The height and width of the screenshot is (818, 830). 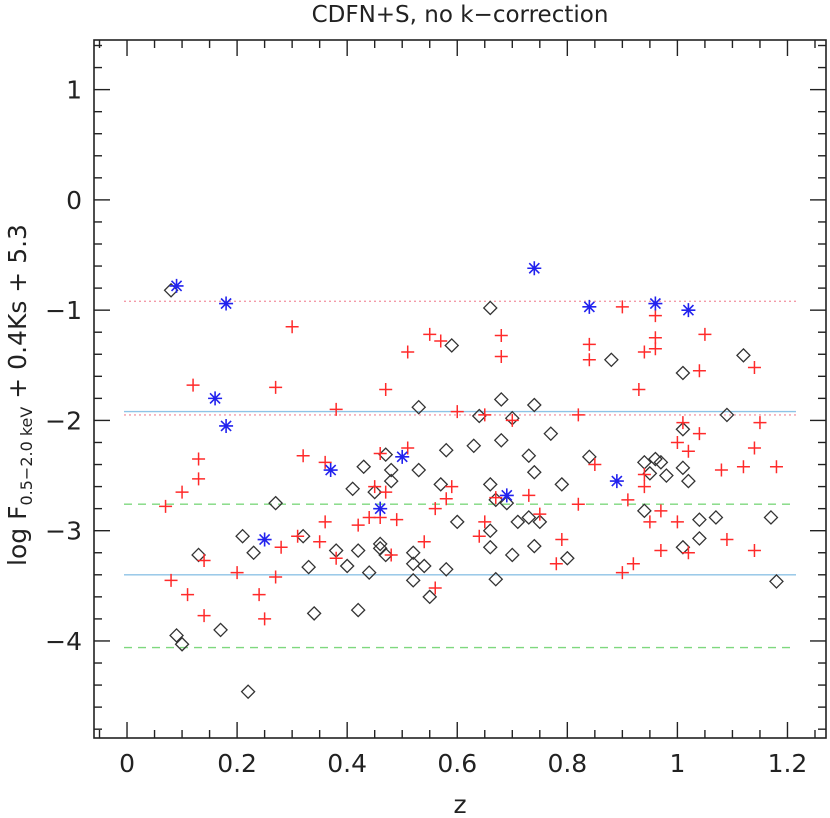 What do you see at coordinates (26, 456) in the screenshot?
I see `y-axis-label-subscript: 0.5−2.0 keV` at bounding box center [26, 456].